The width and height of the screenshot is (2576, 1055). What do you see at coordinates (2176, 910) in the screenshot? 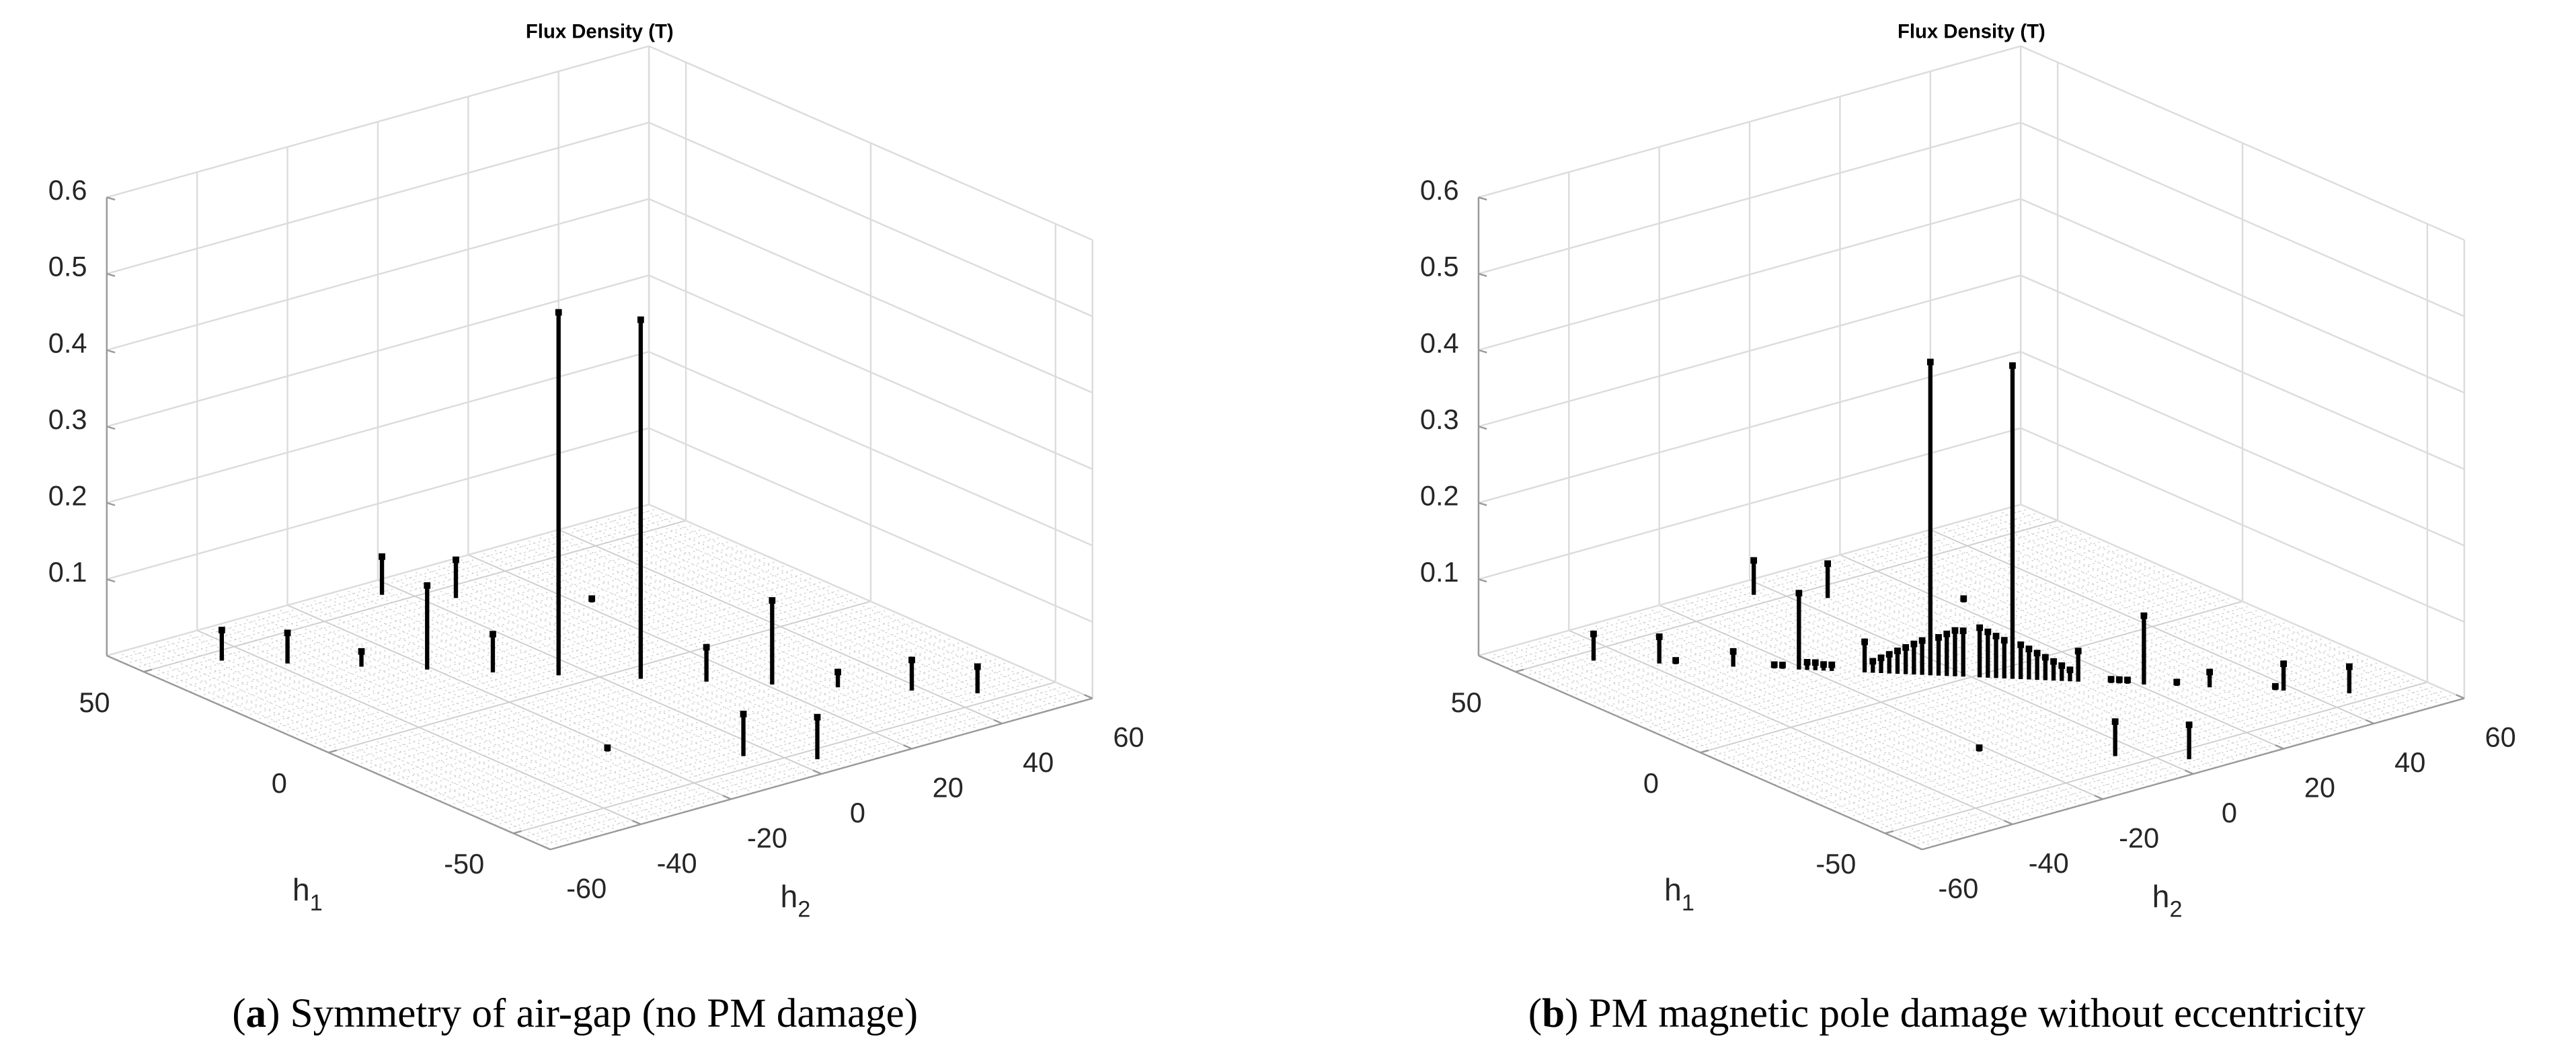
I see `y-axis-label-sub: 2` at bounding box center [2176, 910].